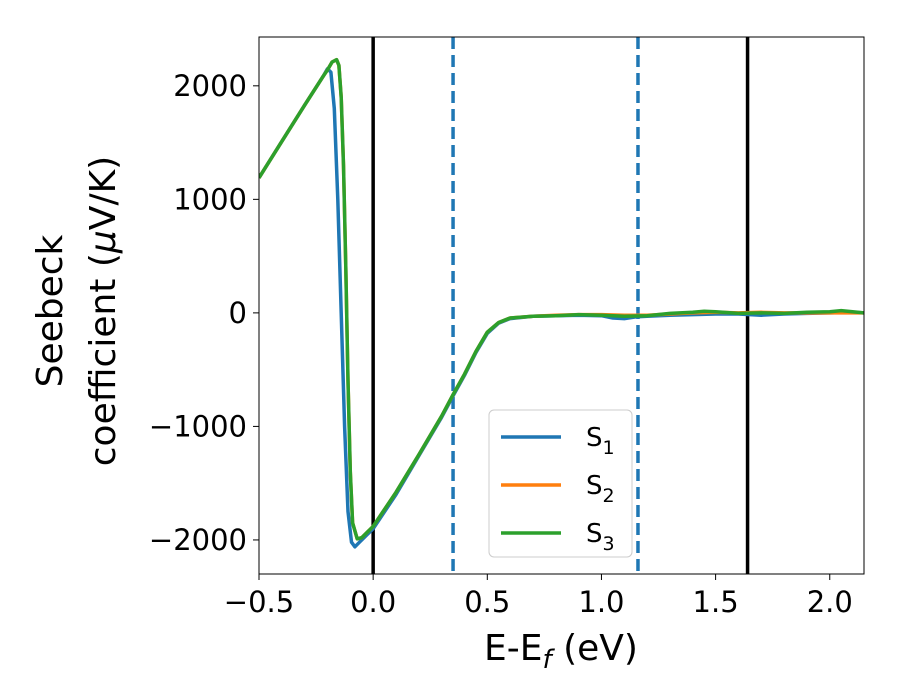  Describe the element at coordinates (238, 313) in the screenshot. I see `y-tick-label: 0` at that location.